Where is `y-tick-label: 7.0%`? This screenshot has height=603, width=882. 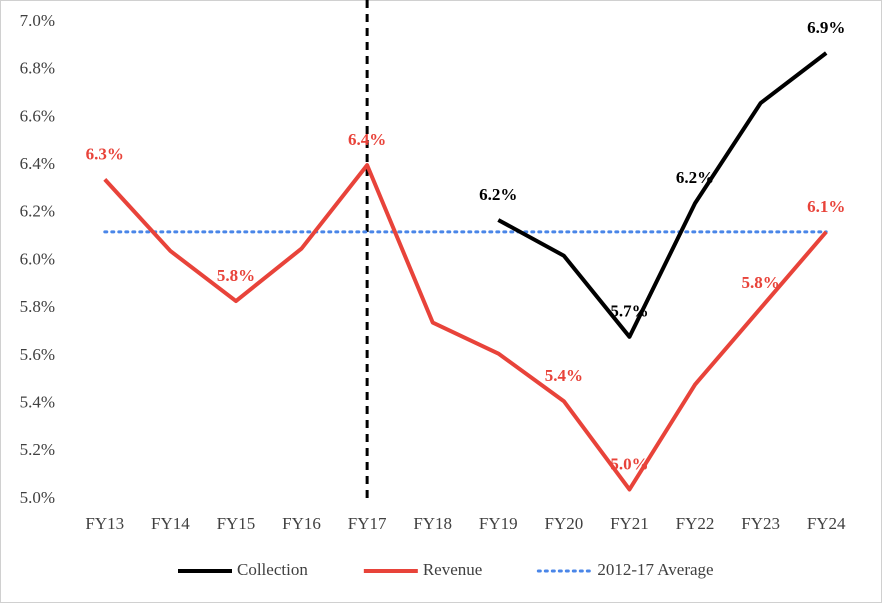
y-tick-label: 7.0% is located at coordinates (37, 20).